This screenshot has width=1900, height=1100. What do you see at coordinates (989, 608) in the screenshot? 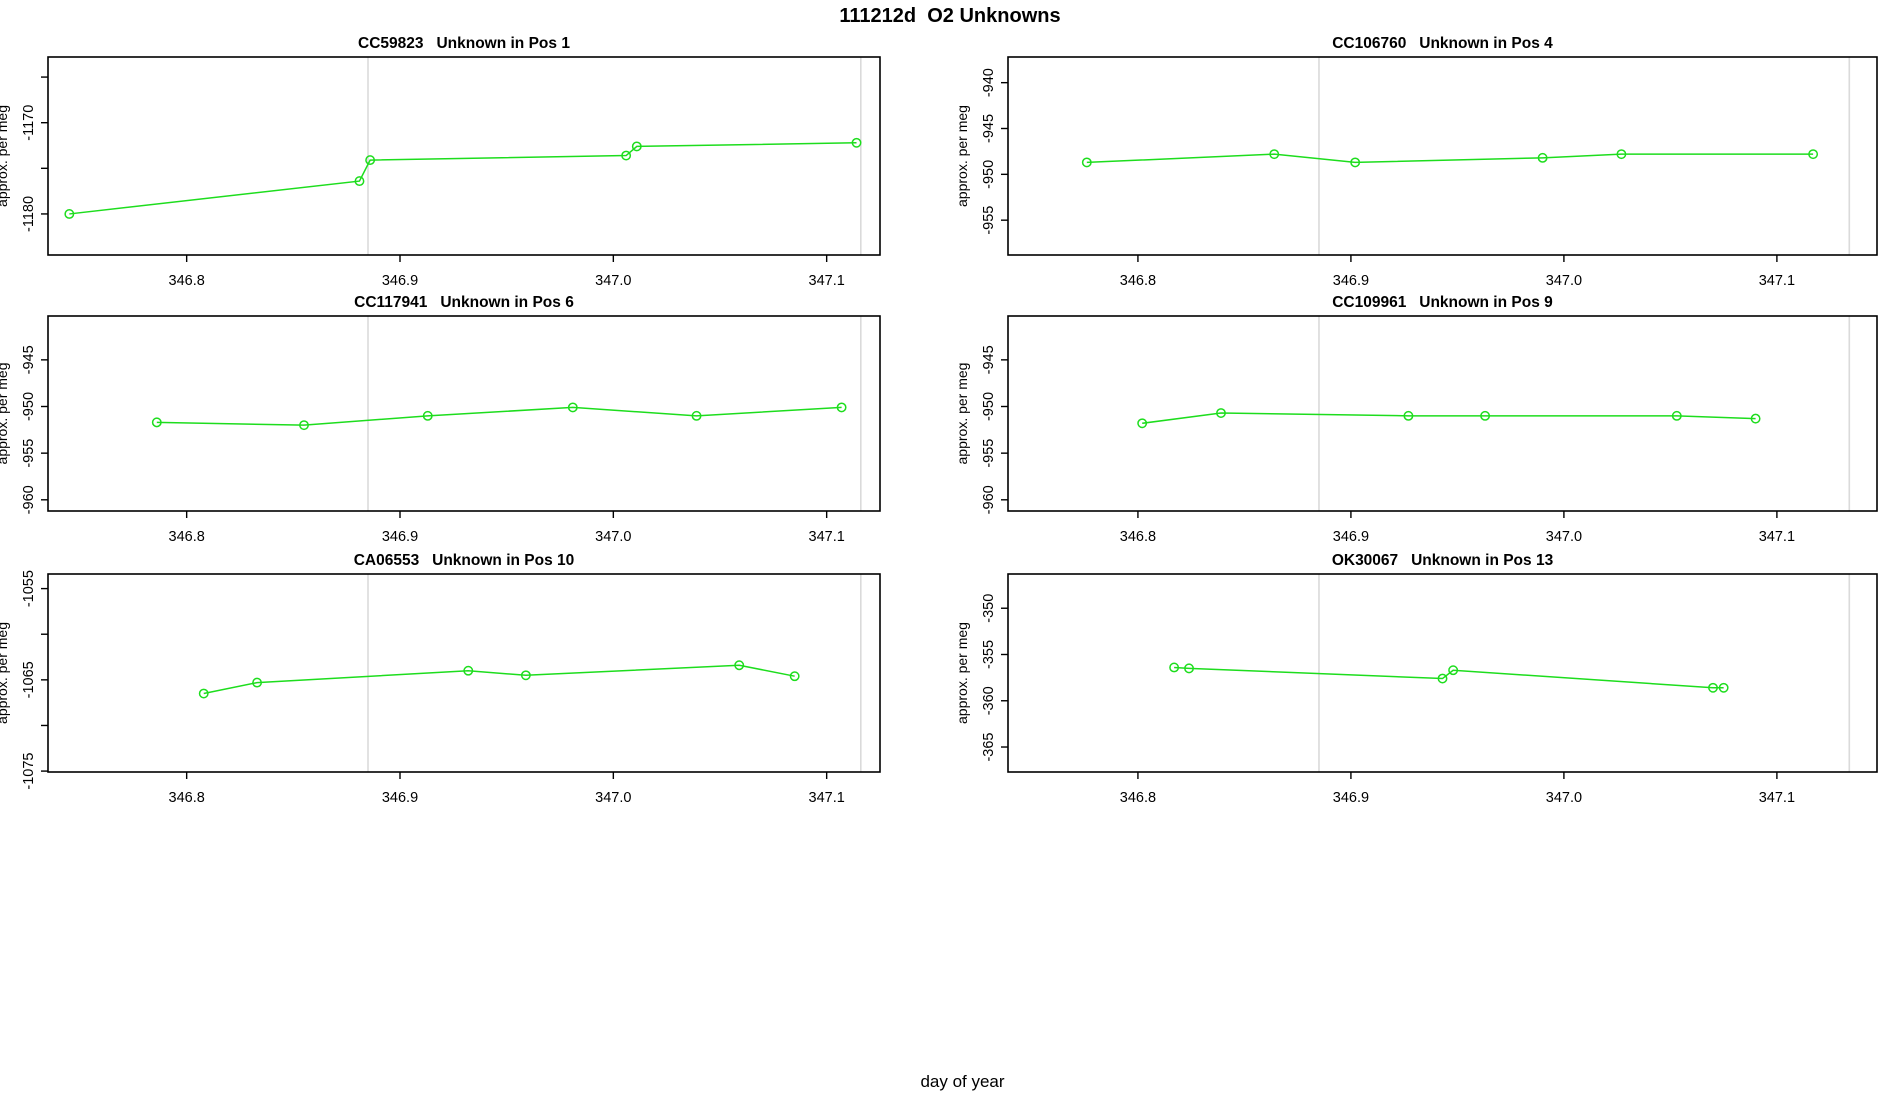
I see `y-tick-label: -350` at bounding box center [989, 608].